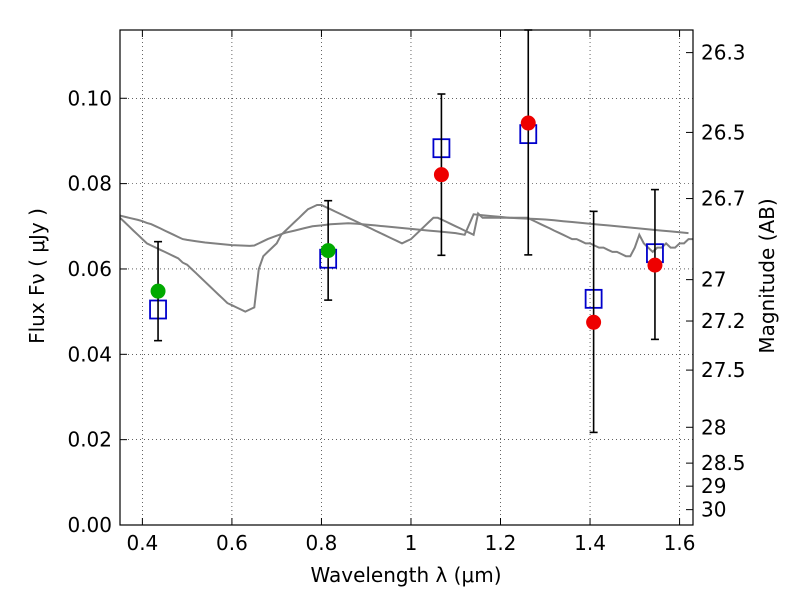  Describe the element at coordinates (89, 184) in the screenshot. I see `y-tick-label: 0.08` at that location.